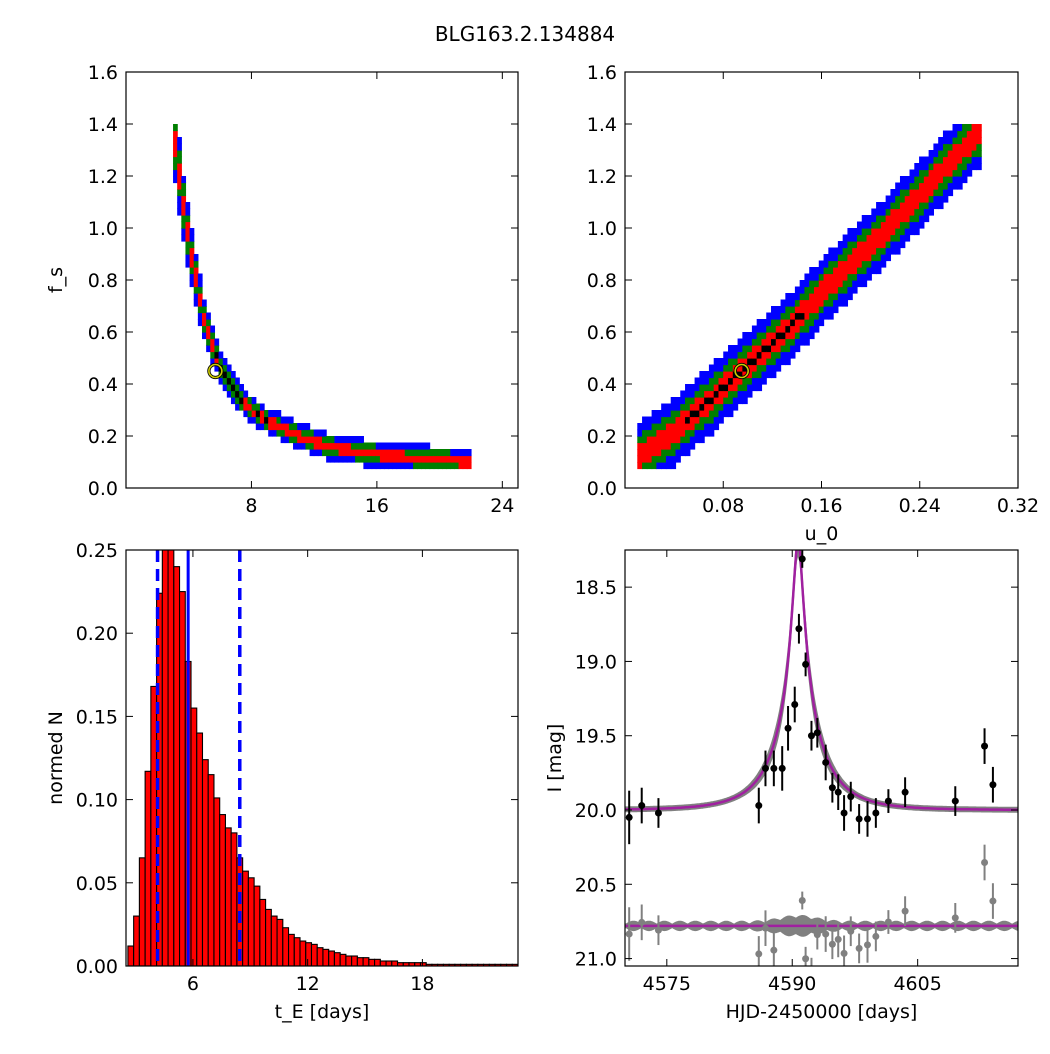  What do you see at coordinates (792, 984) in the screenshot?
I see `light-curve-panel-xtick-label: 4590` at bounding box center [792, 984].